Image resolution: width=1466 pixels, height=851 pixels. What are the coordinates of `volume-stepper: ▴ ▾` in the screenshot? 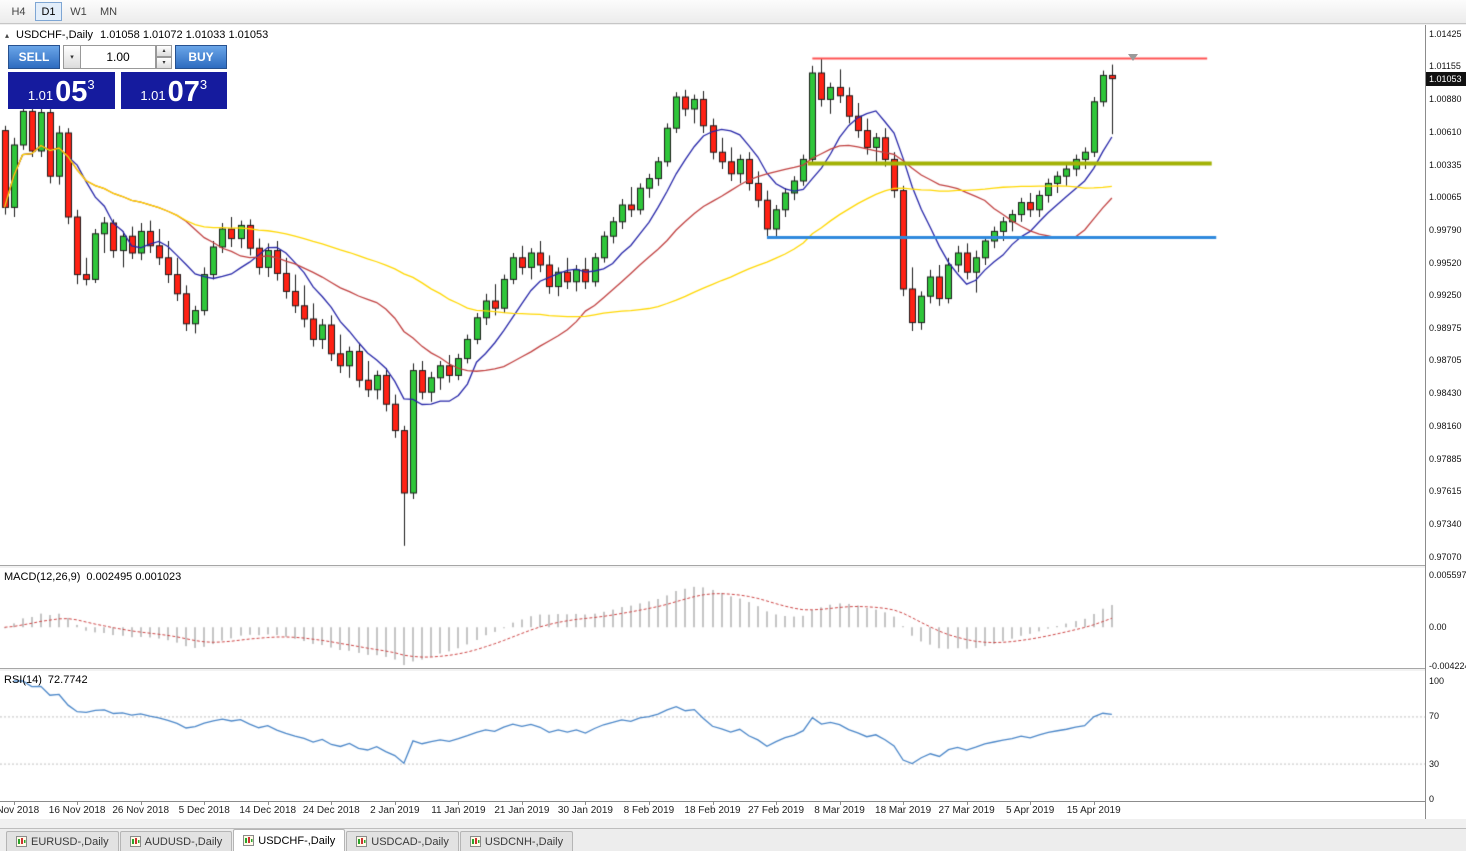 It's located at (164, 57).